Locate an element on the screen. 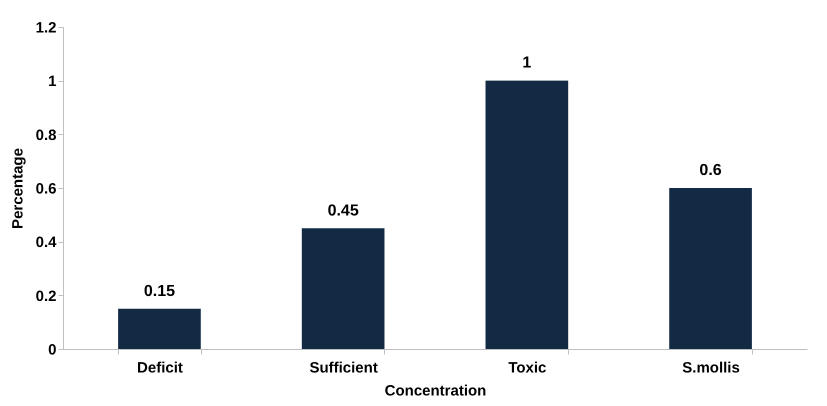 The height and width of the screenshot is (406, 827). data-label: 0.6 is located at coordinates (710, 170).